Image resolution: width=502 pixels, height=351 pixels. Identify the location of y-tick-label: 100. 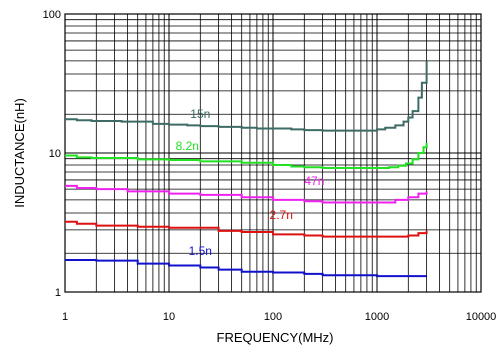
(52, 15).